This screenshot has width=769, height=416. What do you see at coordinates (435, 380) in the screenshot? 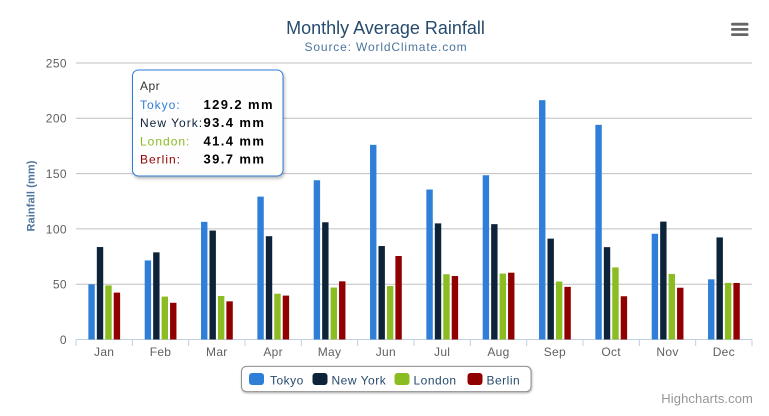
I see `svg-text: London` at bounding box center [435, 380].